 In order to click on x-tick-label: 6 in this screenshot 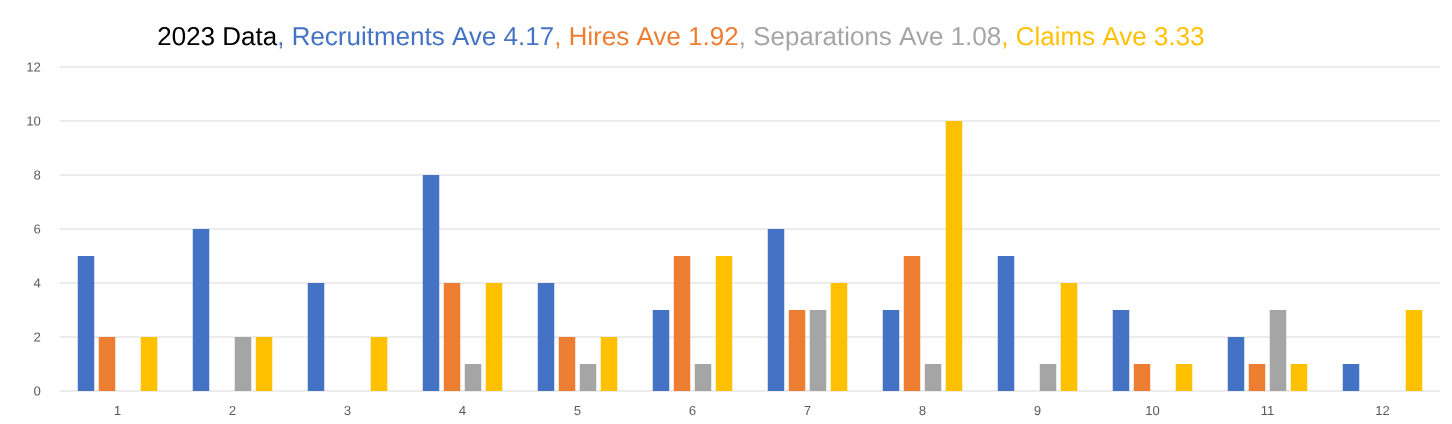, I will do `click(692, 410)`.